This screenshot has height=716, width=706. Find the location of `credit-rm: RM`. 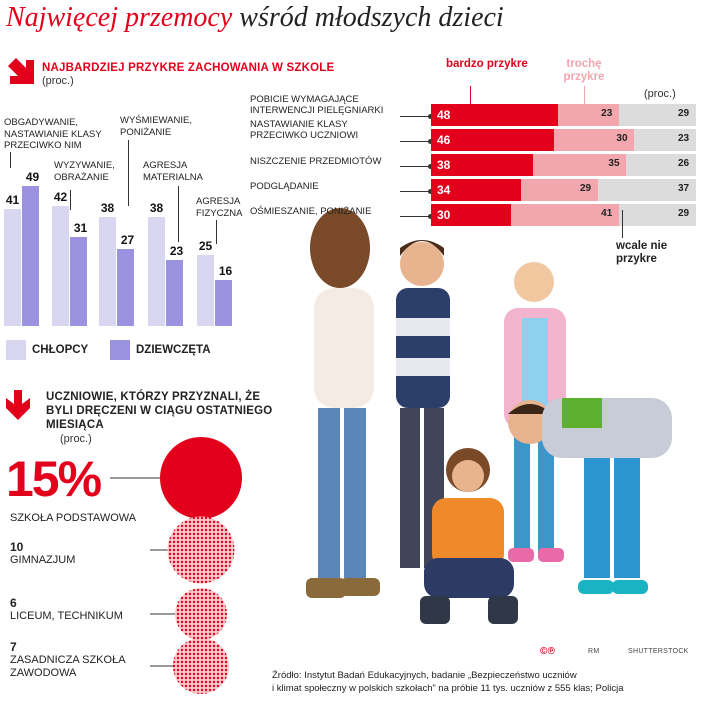

credit-rm: RM is located at coordinates (594, 651).